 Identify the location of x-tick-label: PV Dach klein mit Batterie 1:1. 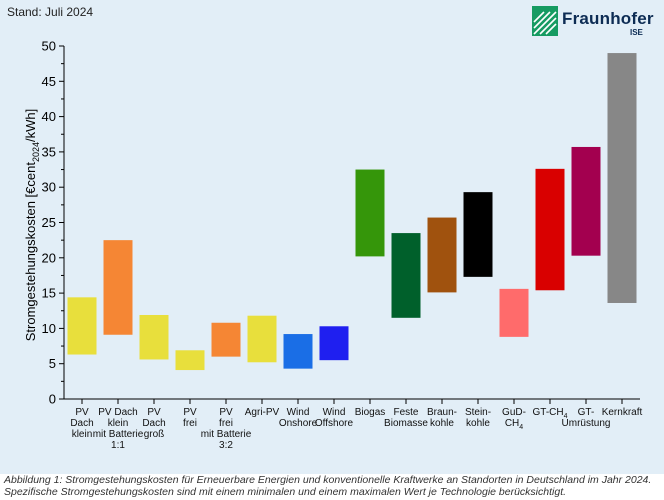
(118, 429).